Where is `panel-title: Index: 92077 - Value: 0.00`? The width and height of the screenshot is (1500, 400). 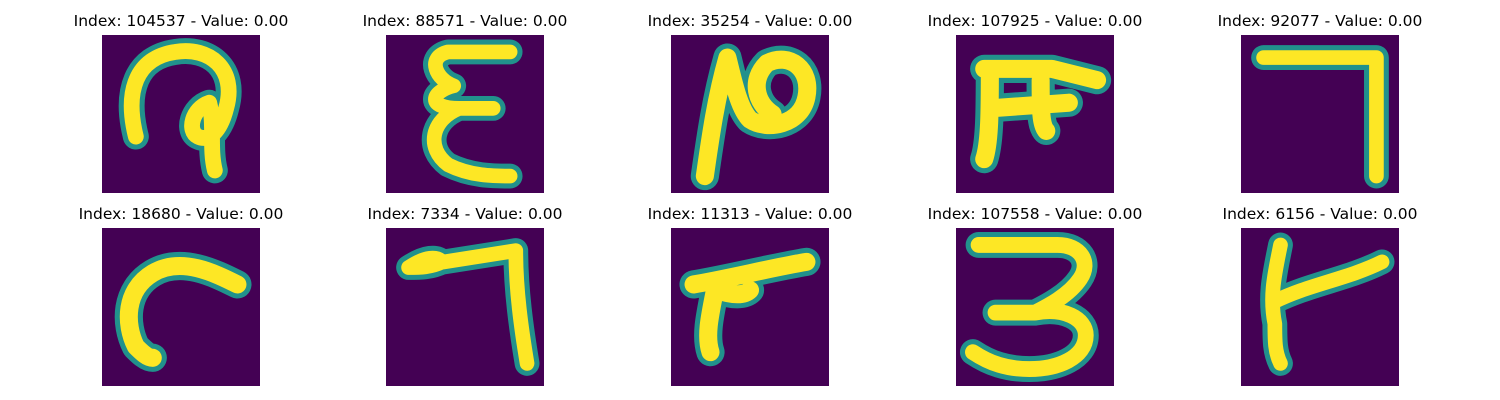
panel-title: Index: 92077 - Value: 0.00 is located at coordinates (1320, 21).